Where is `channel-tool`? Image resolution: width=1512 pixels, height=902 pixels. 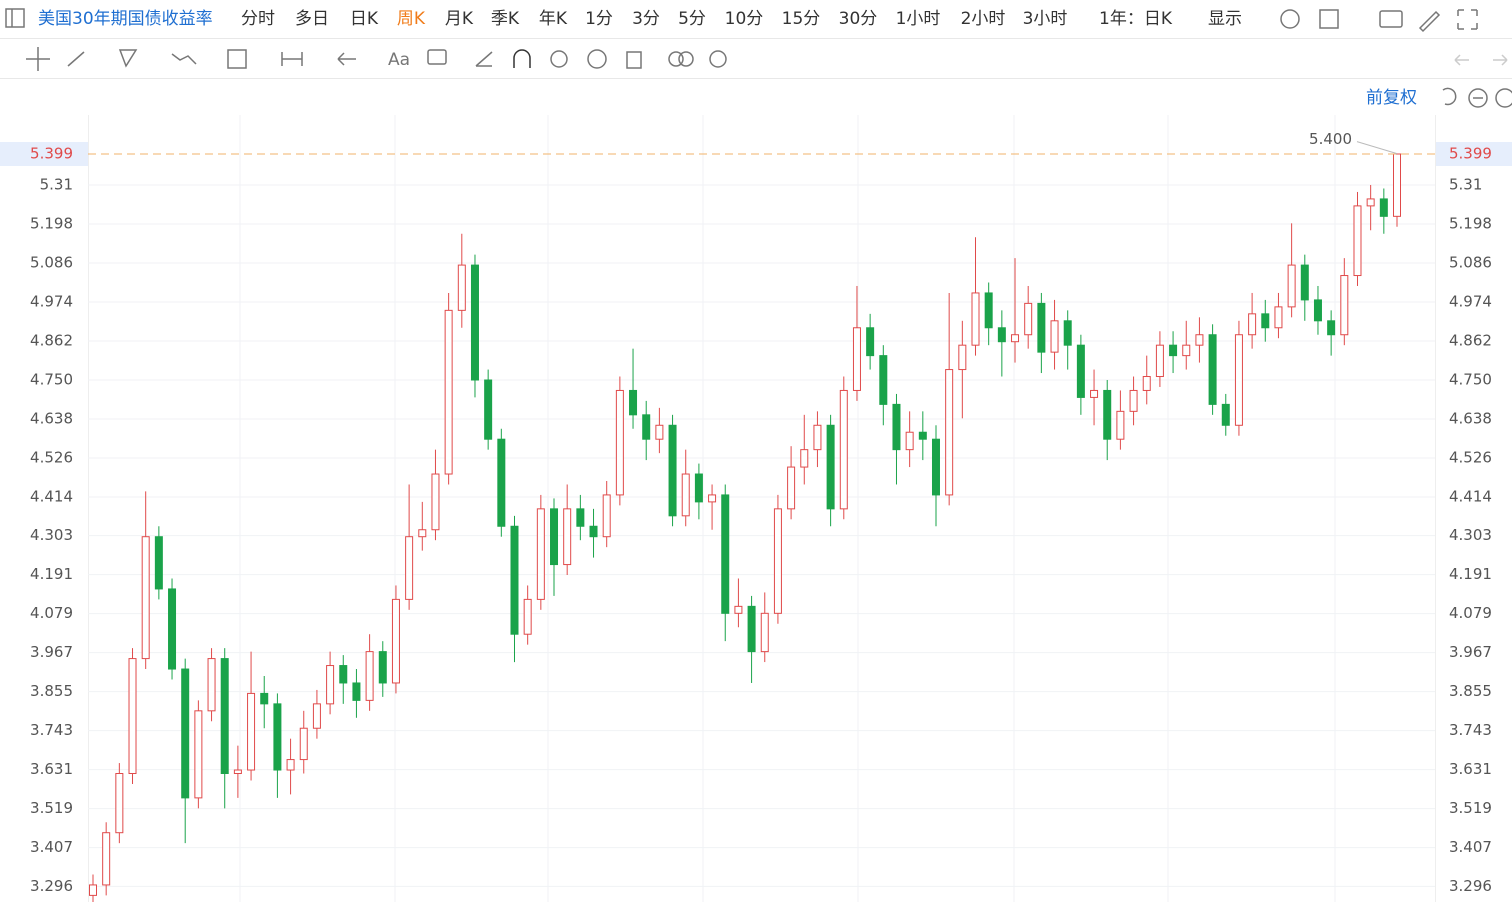 channel-tool is located at coordinates (128, 58).